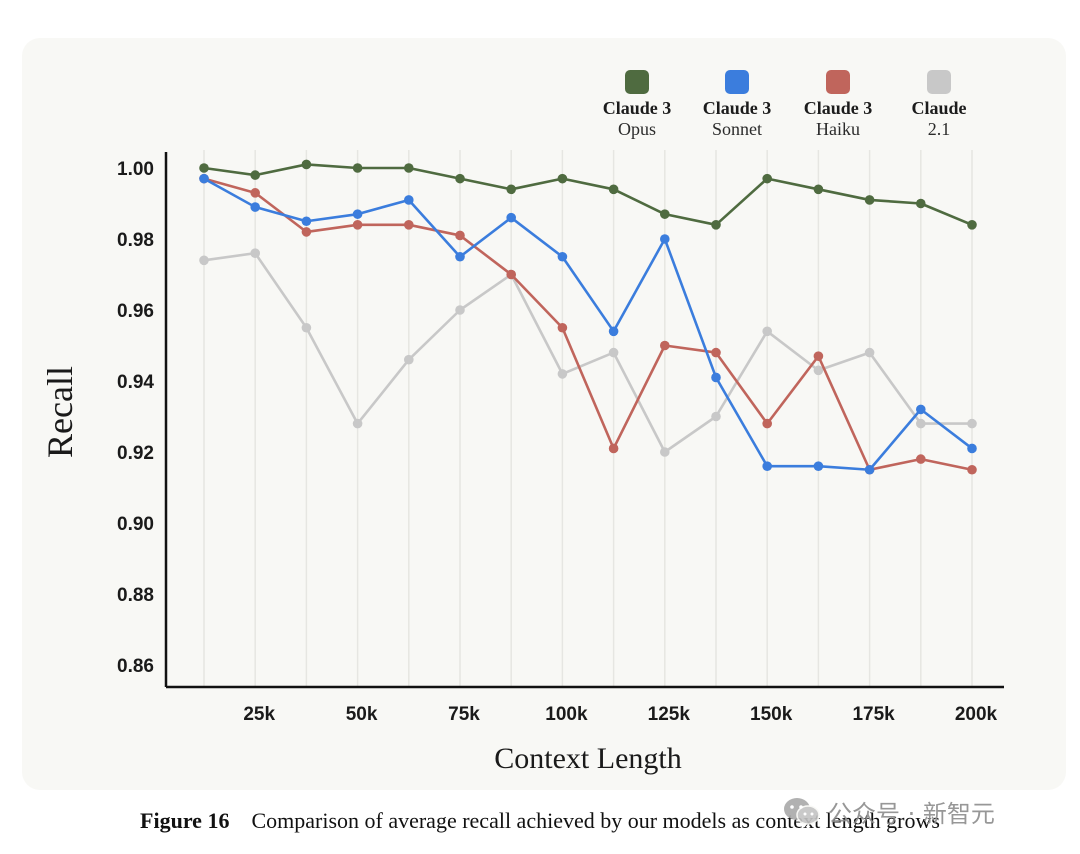 This screenshot has height=854, width=1080. Describe the element at coordinates (135, 453) in the screenshot. I see `y-tick-label: 0.92` at that location.